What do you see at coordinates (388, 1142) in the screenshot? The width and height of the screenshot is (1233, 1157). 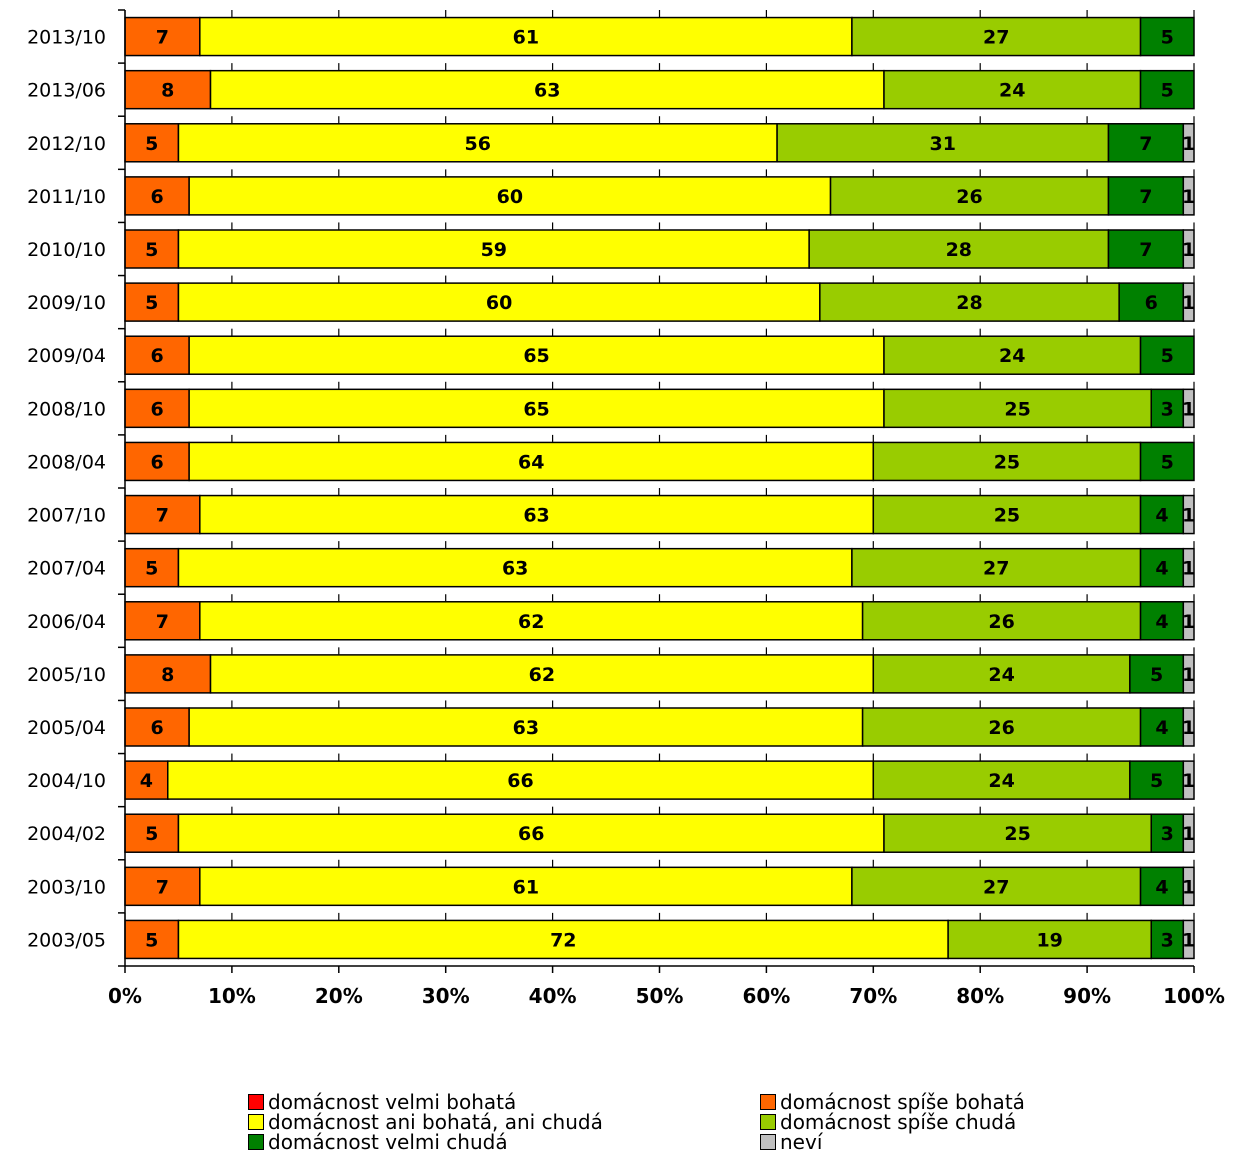 I see `legend-label: domácnost velmi chudá` at bounding box center [388, 1142].